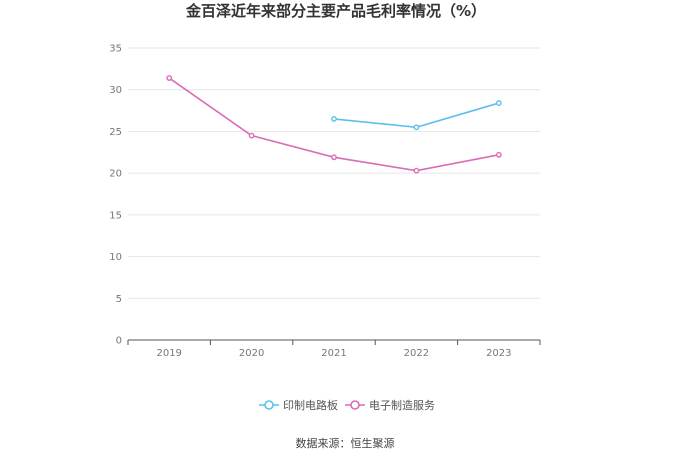 This screenshot has width=680, height=460. What do you see at coordinates (498, 353) in the screenshot?
I see `x-tick-label: 2023` at bounding box center [498, 353].